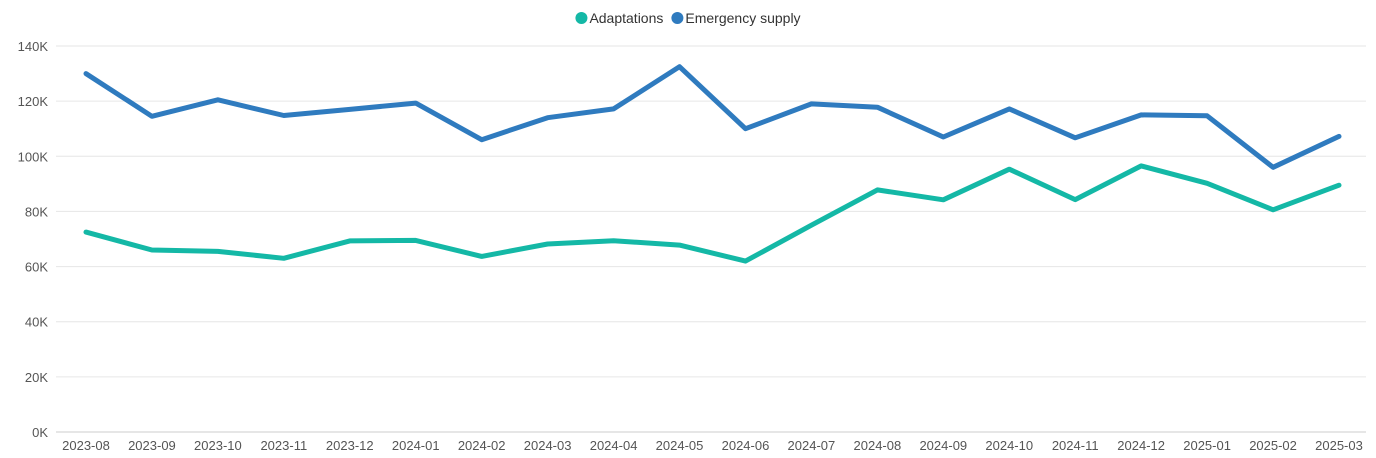 The height and width of the screenshot is (458, 1376). What do you see at coordinates (1141, 445) in the screenshot?
I see `x-tick-label: 2024-12` at bounding box center [1141, 445].